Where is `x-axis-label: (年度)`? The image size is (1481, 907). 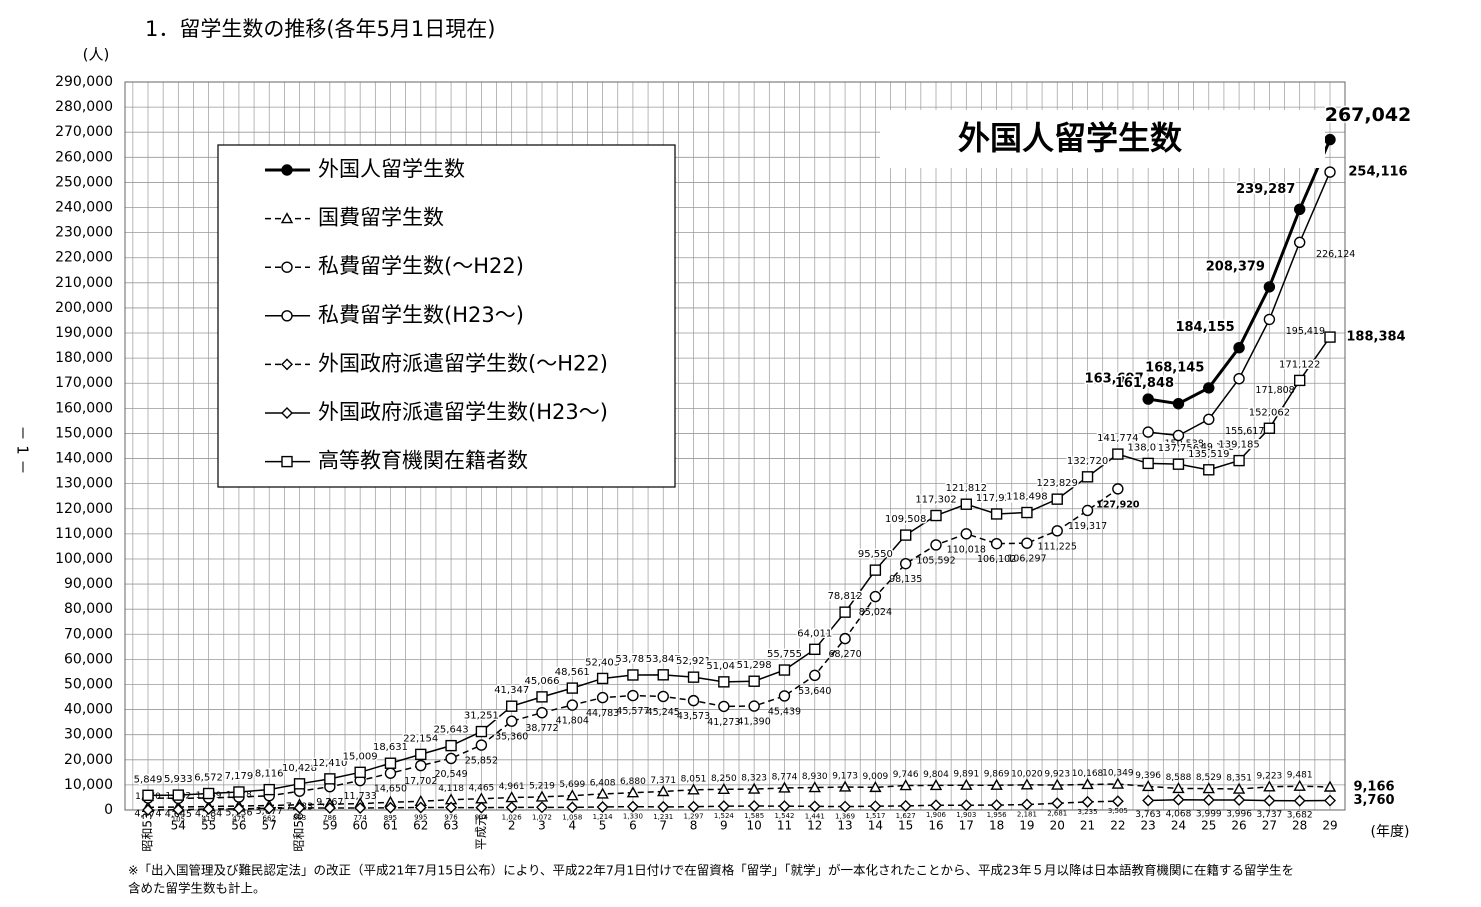
x-axis-label: (年度) is located at coordinates (1390, 832).